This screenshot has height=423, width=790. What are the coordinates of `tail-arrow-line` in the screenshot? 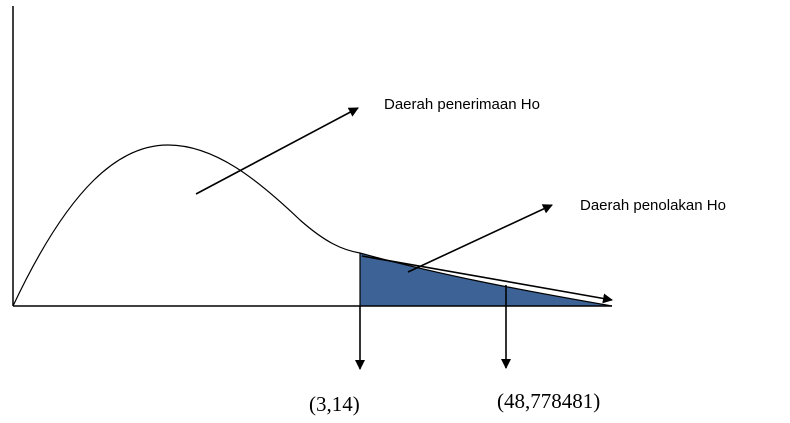 It's located at (487, 279).